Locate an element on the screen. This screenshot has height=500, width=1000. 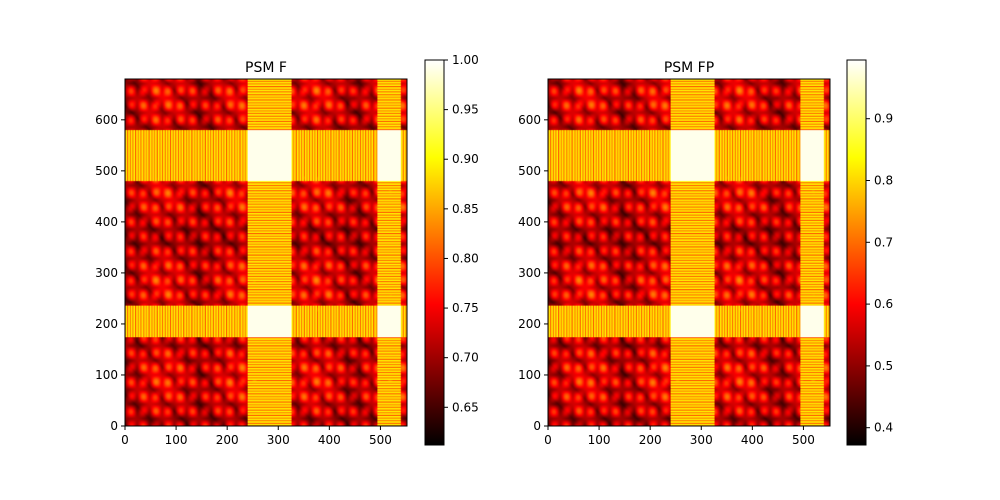
y-axis-psm-fp: 0 100 200 300 400 500 600 is located at coordinates (533, 273).